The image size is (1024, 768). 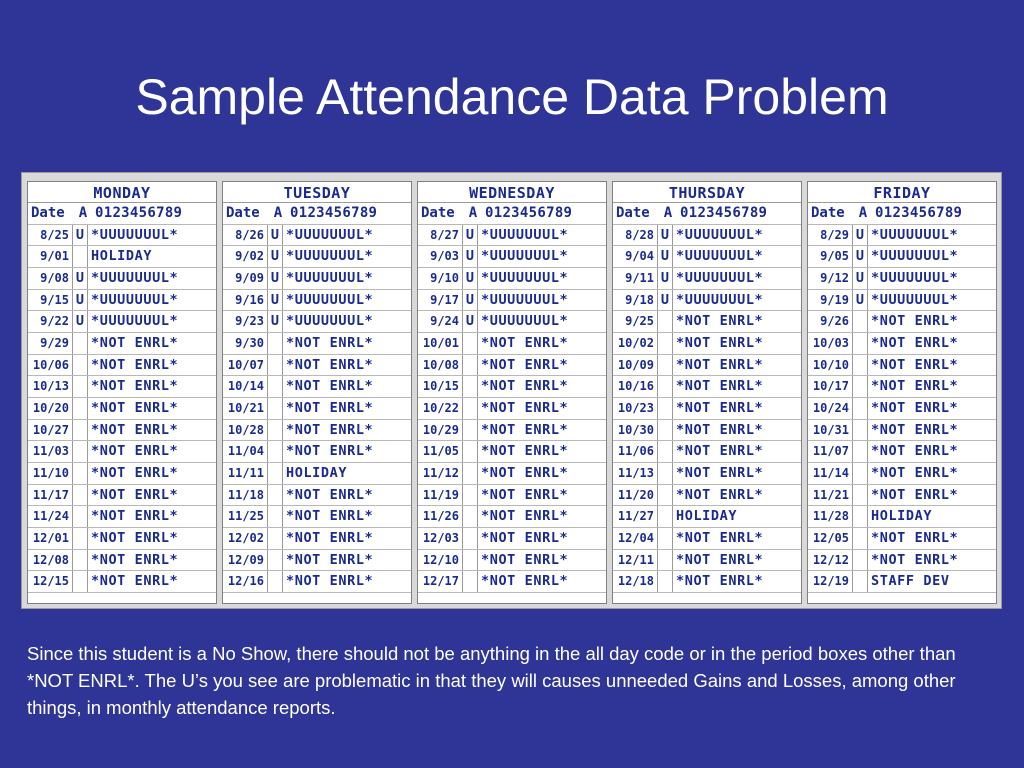 What do you see at coordinates (317, 322) in the screenshot?
I see `table-row: 9/23 U *UUUUUUUL*` at bounding box center [317, 322].